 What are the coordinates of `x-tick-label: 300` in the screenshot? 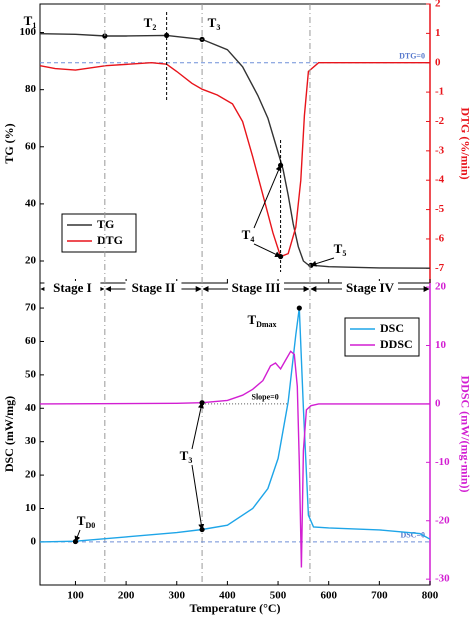 It's located at (177, 596).